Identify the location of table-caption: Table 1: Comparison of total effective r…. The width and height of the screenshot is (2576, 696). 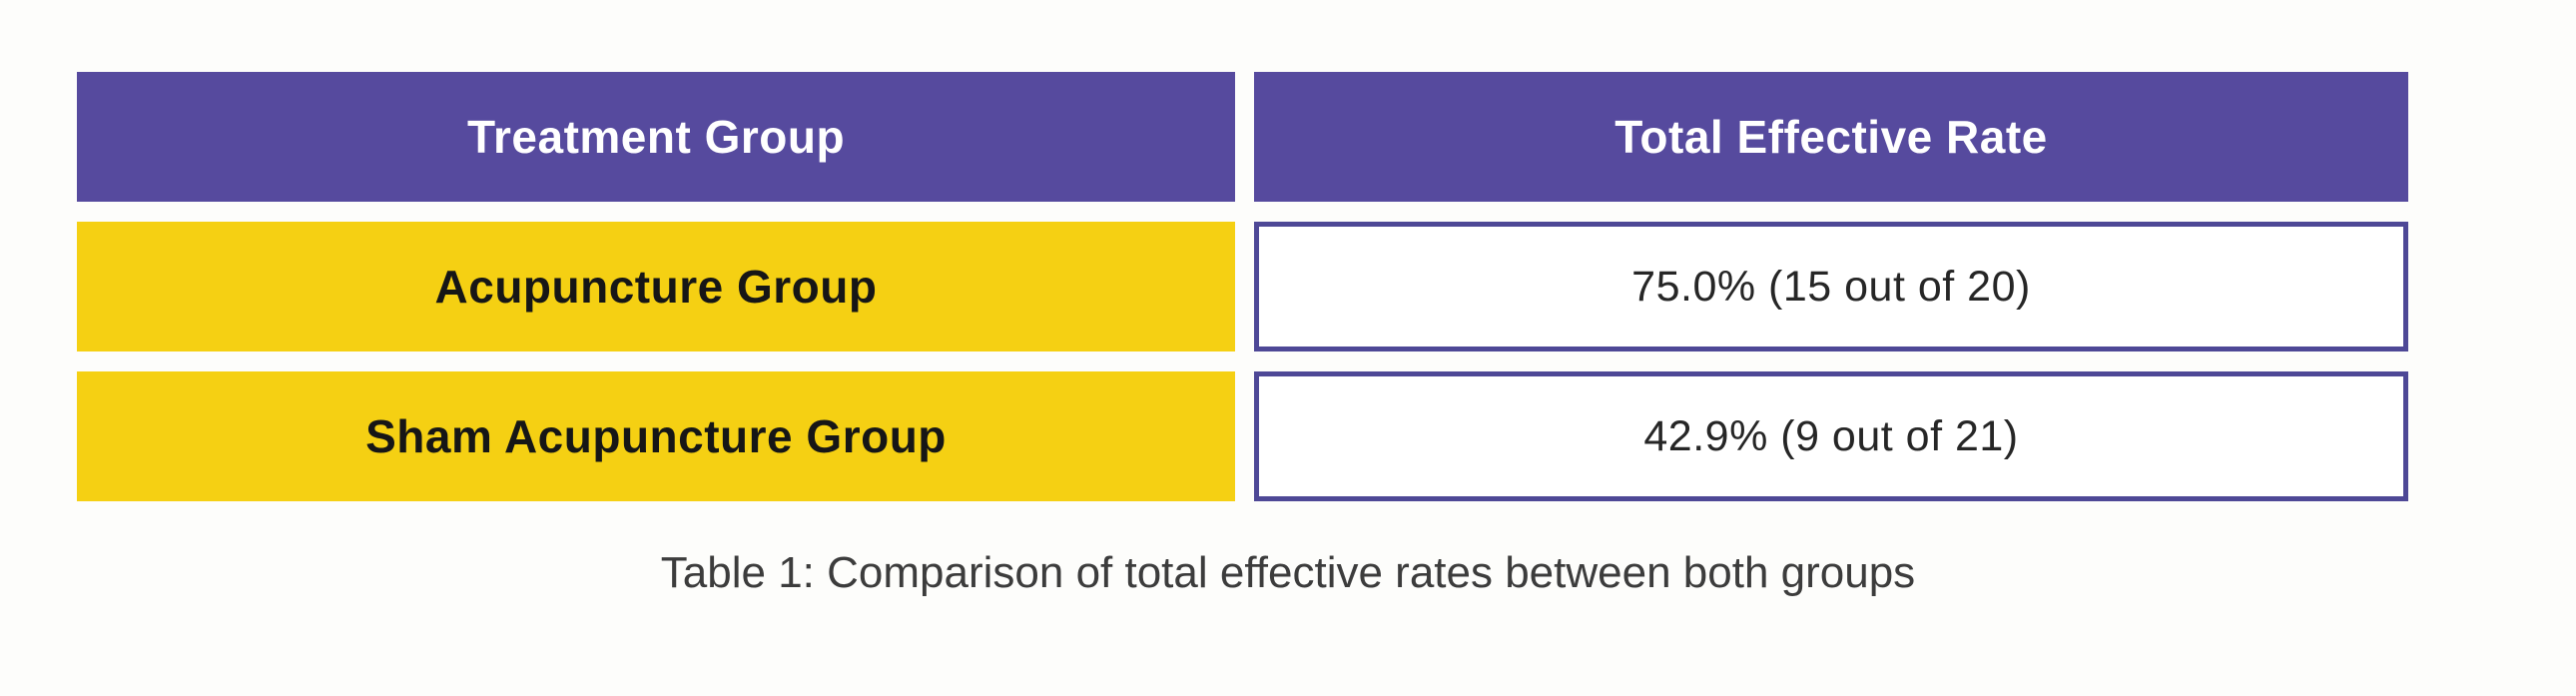
(1288, 572).